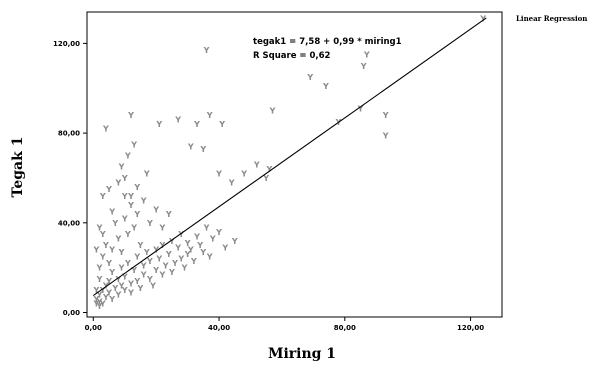 Image resolution: width=612 pixels, height=365 pixels. I want to click on equation-annotation: tegak1 = 7,58 + 0,99 * miring1, so click(327, 42).